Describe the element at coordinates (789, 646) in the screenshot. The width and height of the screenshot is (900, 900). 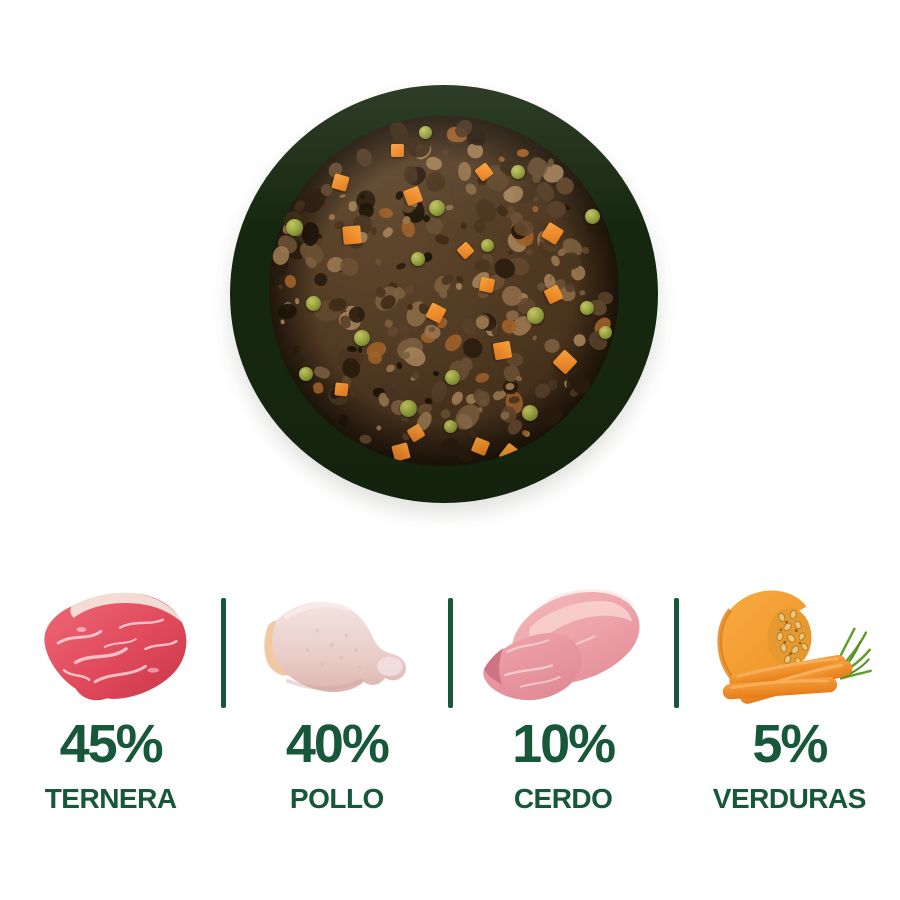
I see `pumpkin-carrots-icon` at that location.